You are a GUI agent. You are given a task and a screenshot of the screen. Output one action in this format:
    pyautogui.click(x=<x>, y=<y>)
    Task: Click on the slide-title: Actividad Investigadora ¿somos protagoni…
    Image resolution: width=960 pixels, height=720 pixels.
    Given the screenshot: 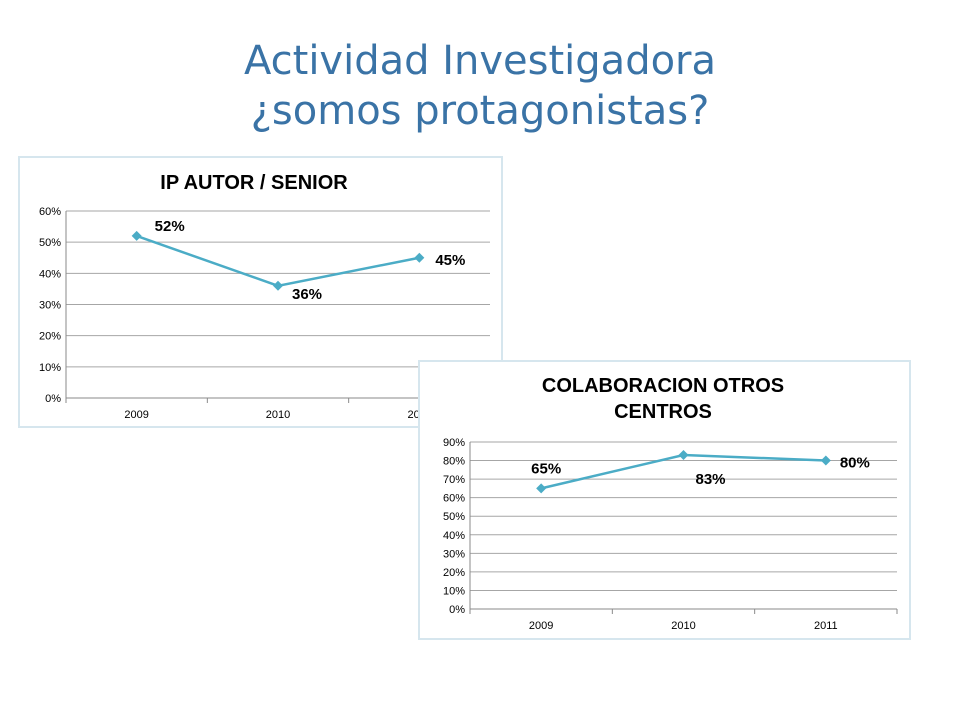 What is the action you would take?
    pyautogui.click(x=480, y=86)
    